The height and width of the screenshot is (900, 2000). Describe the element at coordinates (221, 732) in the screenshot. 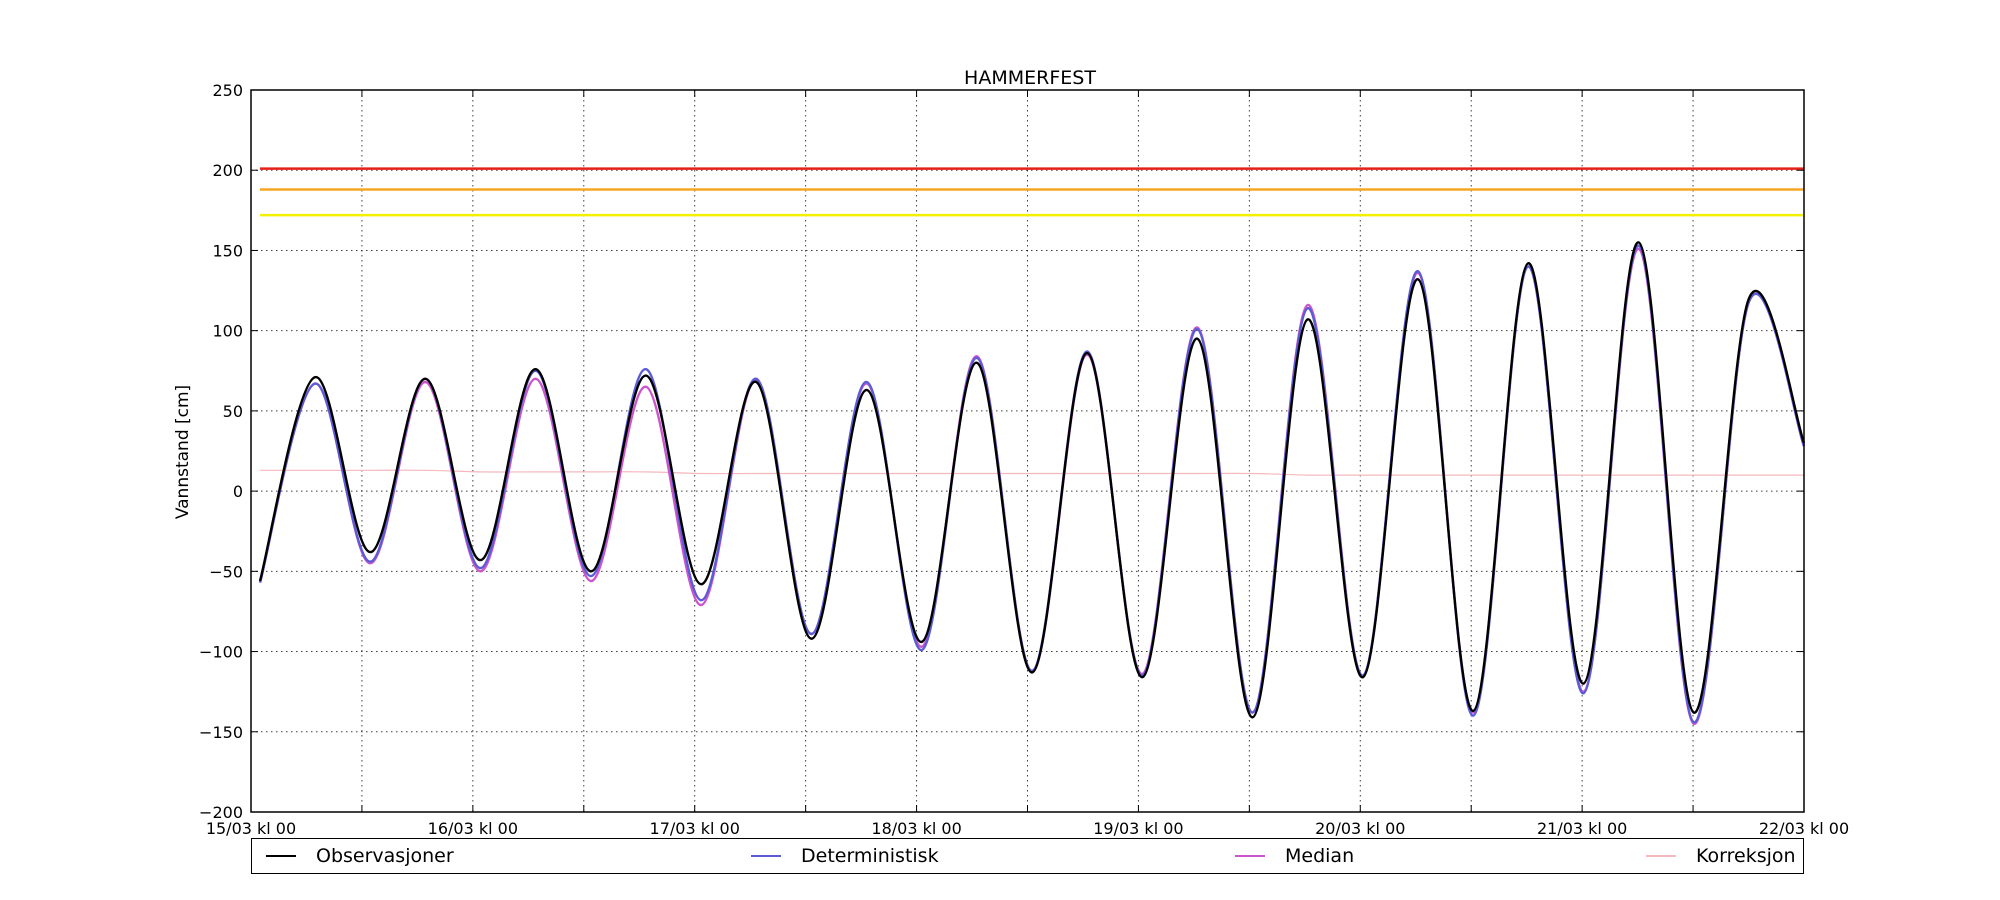

I see `y-tick-label: −150` at that location.